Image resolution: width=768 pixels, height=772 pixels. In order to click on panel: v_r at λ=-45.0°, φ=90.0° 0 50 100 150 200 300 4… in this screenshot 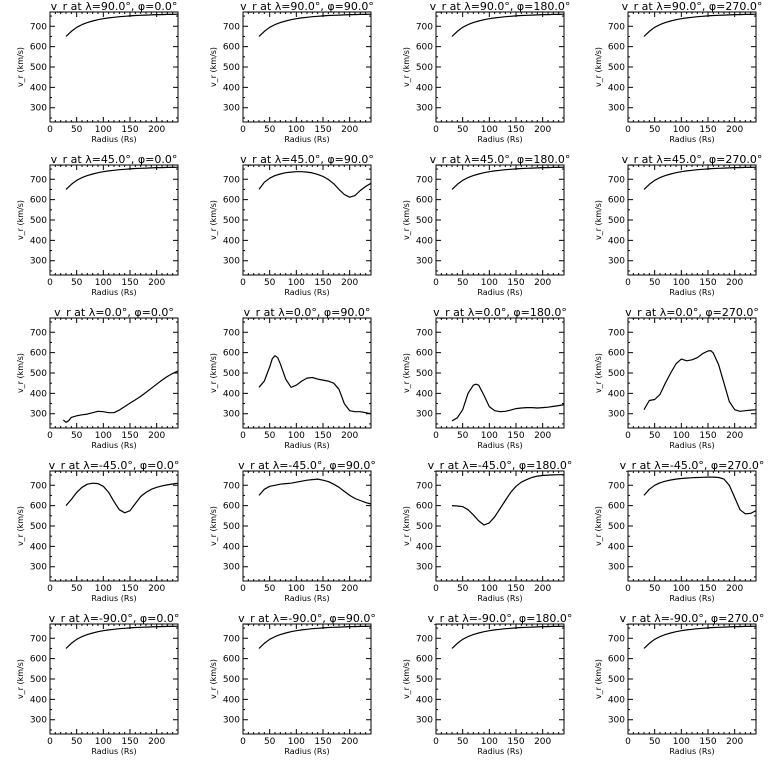, I will do `click(292, 531)`.